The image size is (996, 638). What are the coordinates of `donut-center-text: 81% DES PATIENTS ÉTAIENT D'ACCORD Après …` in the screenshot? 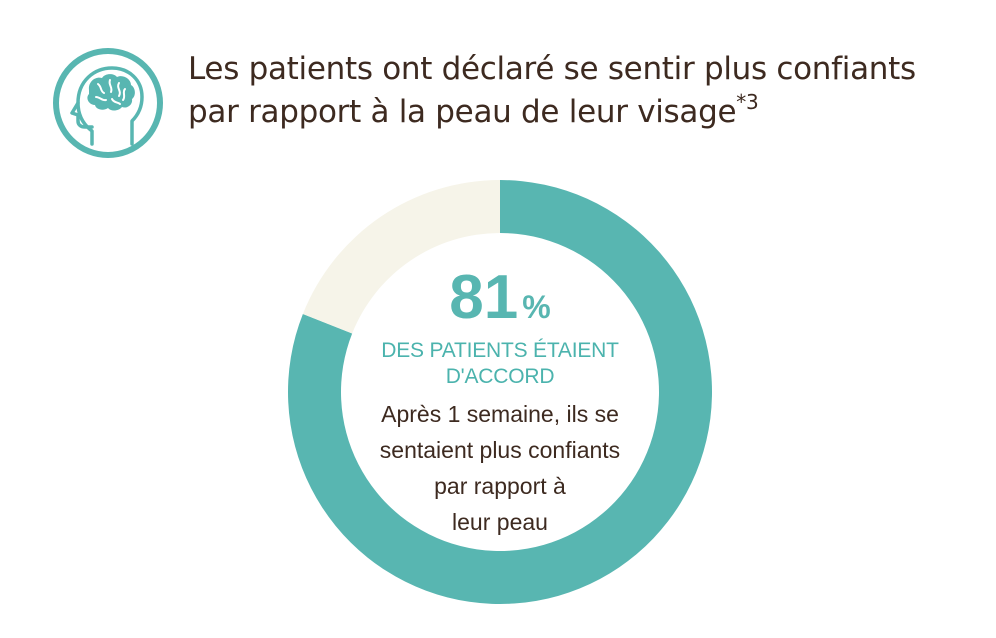 It's located at (500, 403).